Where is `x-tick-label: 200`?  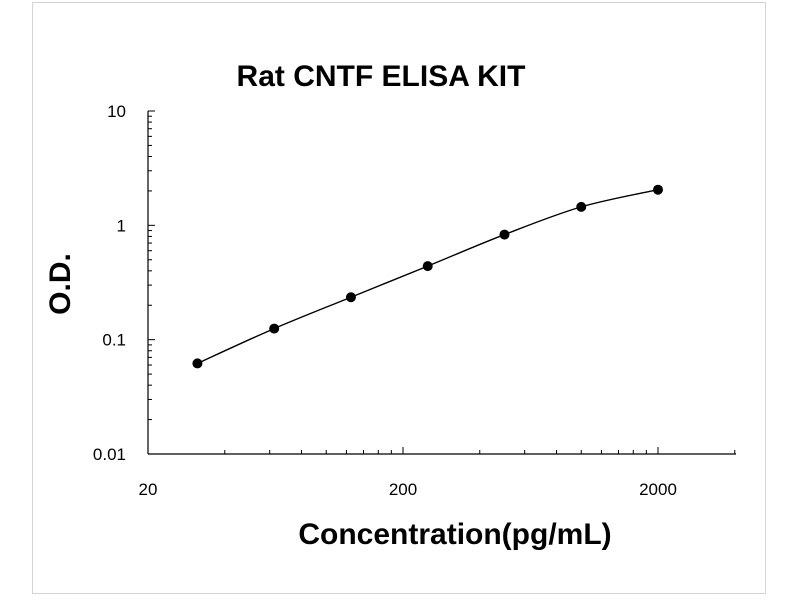
x-tick-label: 200 is located at coordinates (403, 489).